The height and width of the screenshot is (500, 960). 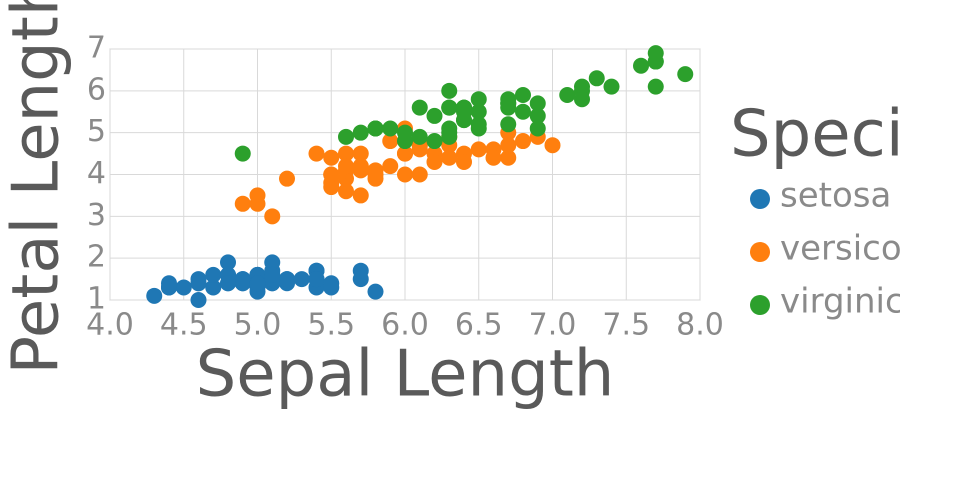 What do you see at coordinates (96, 131) in the screenshot?
I see `y-tick-label: 5` at bounding box center [96, 131].